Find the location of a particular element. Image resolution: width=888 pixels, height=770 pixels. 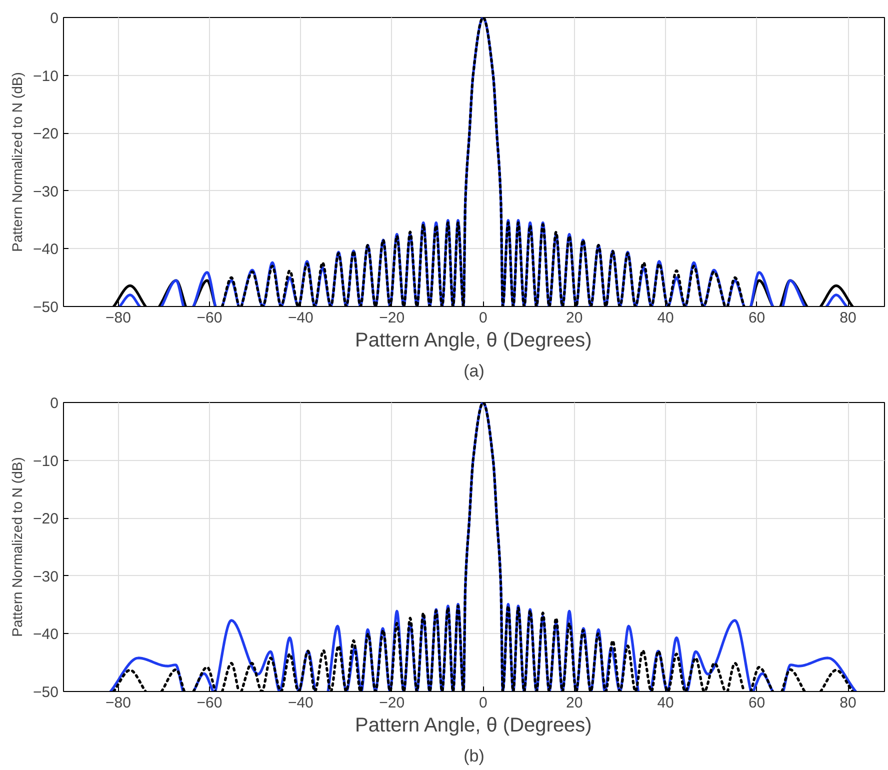

text: (a) is located at coordinates (474, 371).